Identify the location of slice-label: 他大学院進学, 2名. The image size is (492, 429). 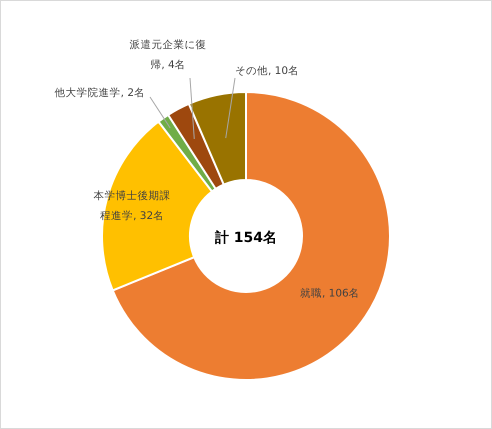
(99, 92).